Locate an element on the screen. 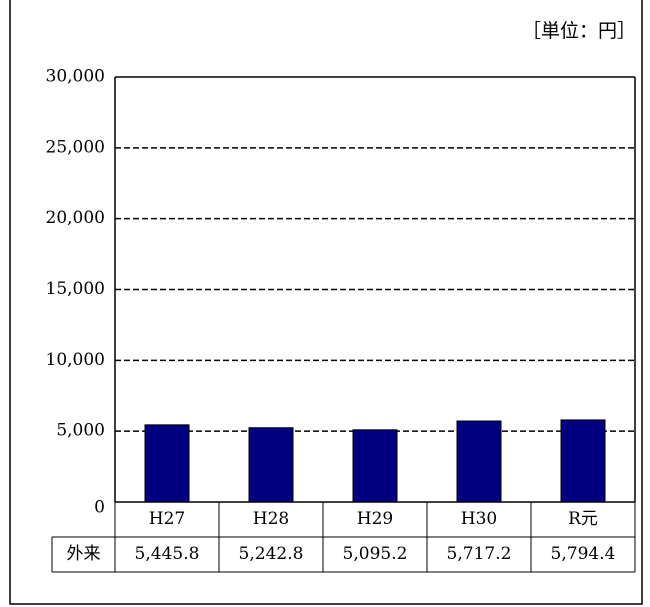  y-tick-label: 5,000 is located at coordinates (80, 431).